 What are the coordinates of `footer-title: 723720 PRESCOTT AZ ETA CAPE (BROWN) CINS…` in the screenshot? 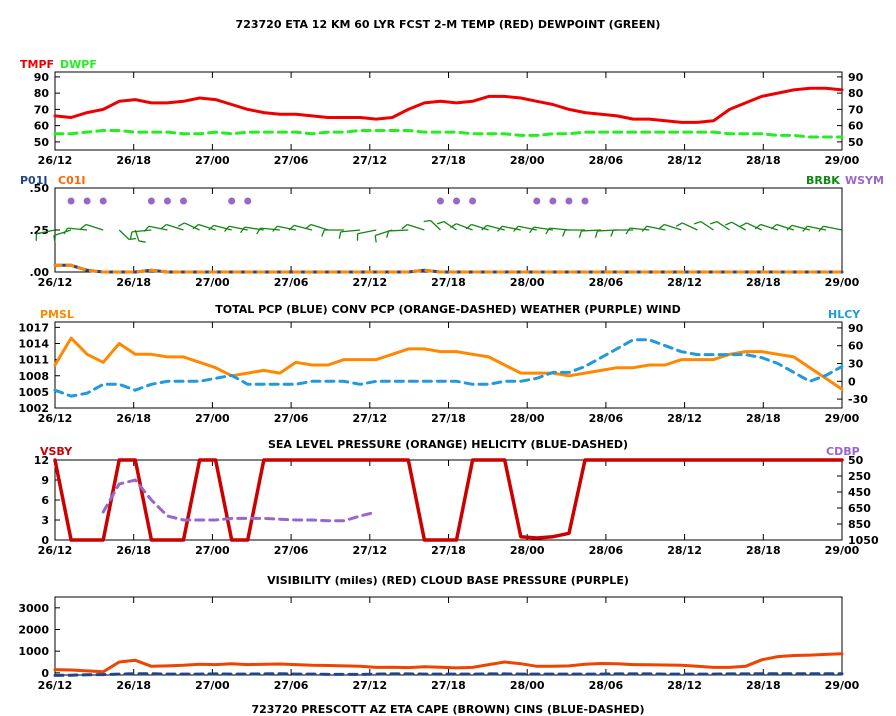 It's located at (447, 709).